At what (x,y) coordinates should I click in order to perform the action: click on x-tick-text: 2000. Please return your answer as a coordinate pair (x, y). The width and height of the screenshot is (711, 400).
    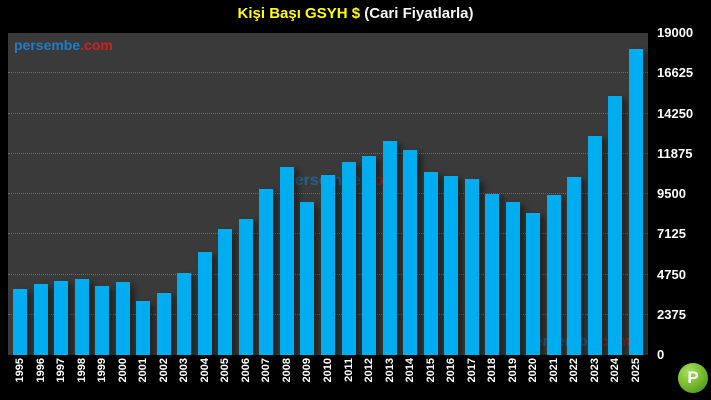
    Looking at the image, I should click on (122, 370).